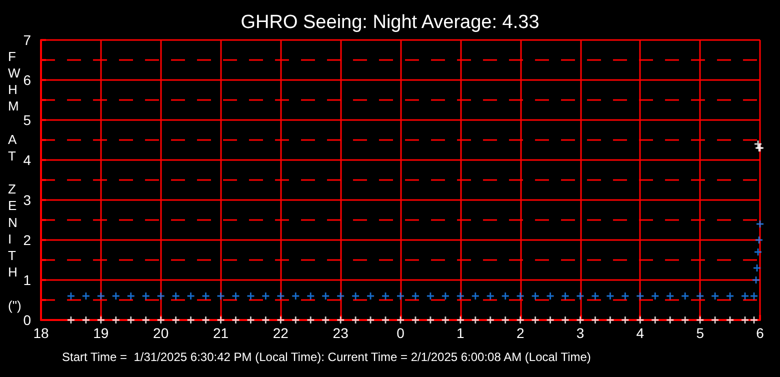 The width and height of the screenshot is (780, 377). Describe the element at coordinates (27, 200) in the screenshot. I see `y-tick-label: 3` at that location.